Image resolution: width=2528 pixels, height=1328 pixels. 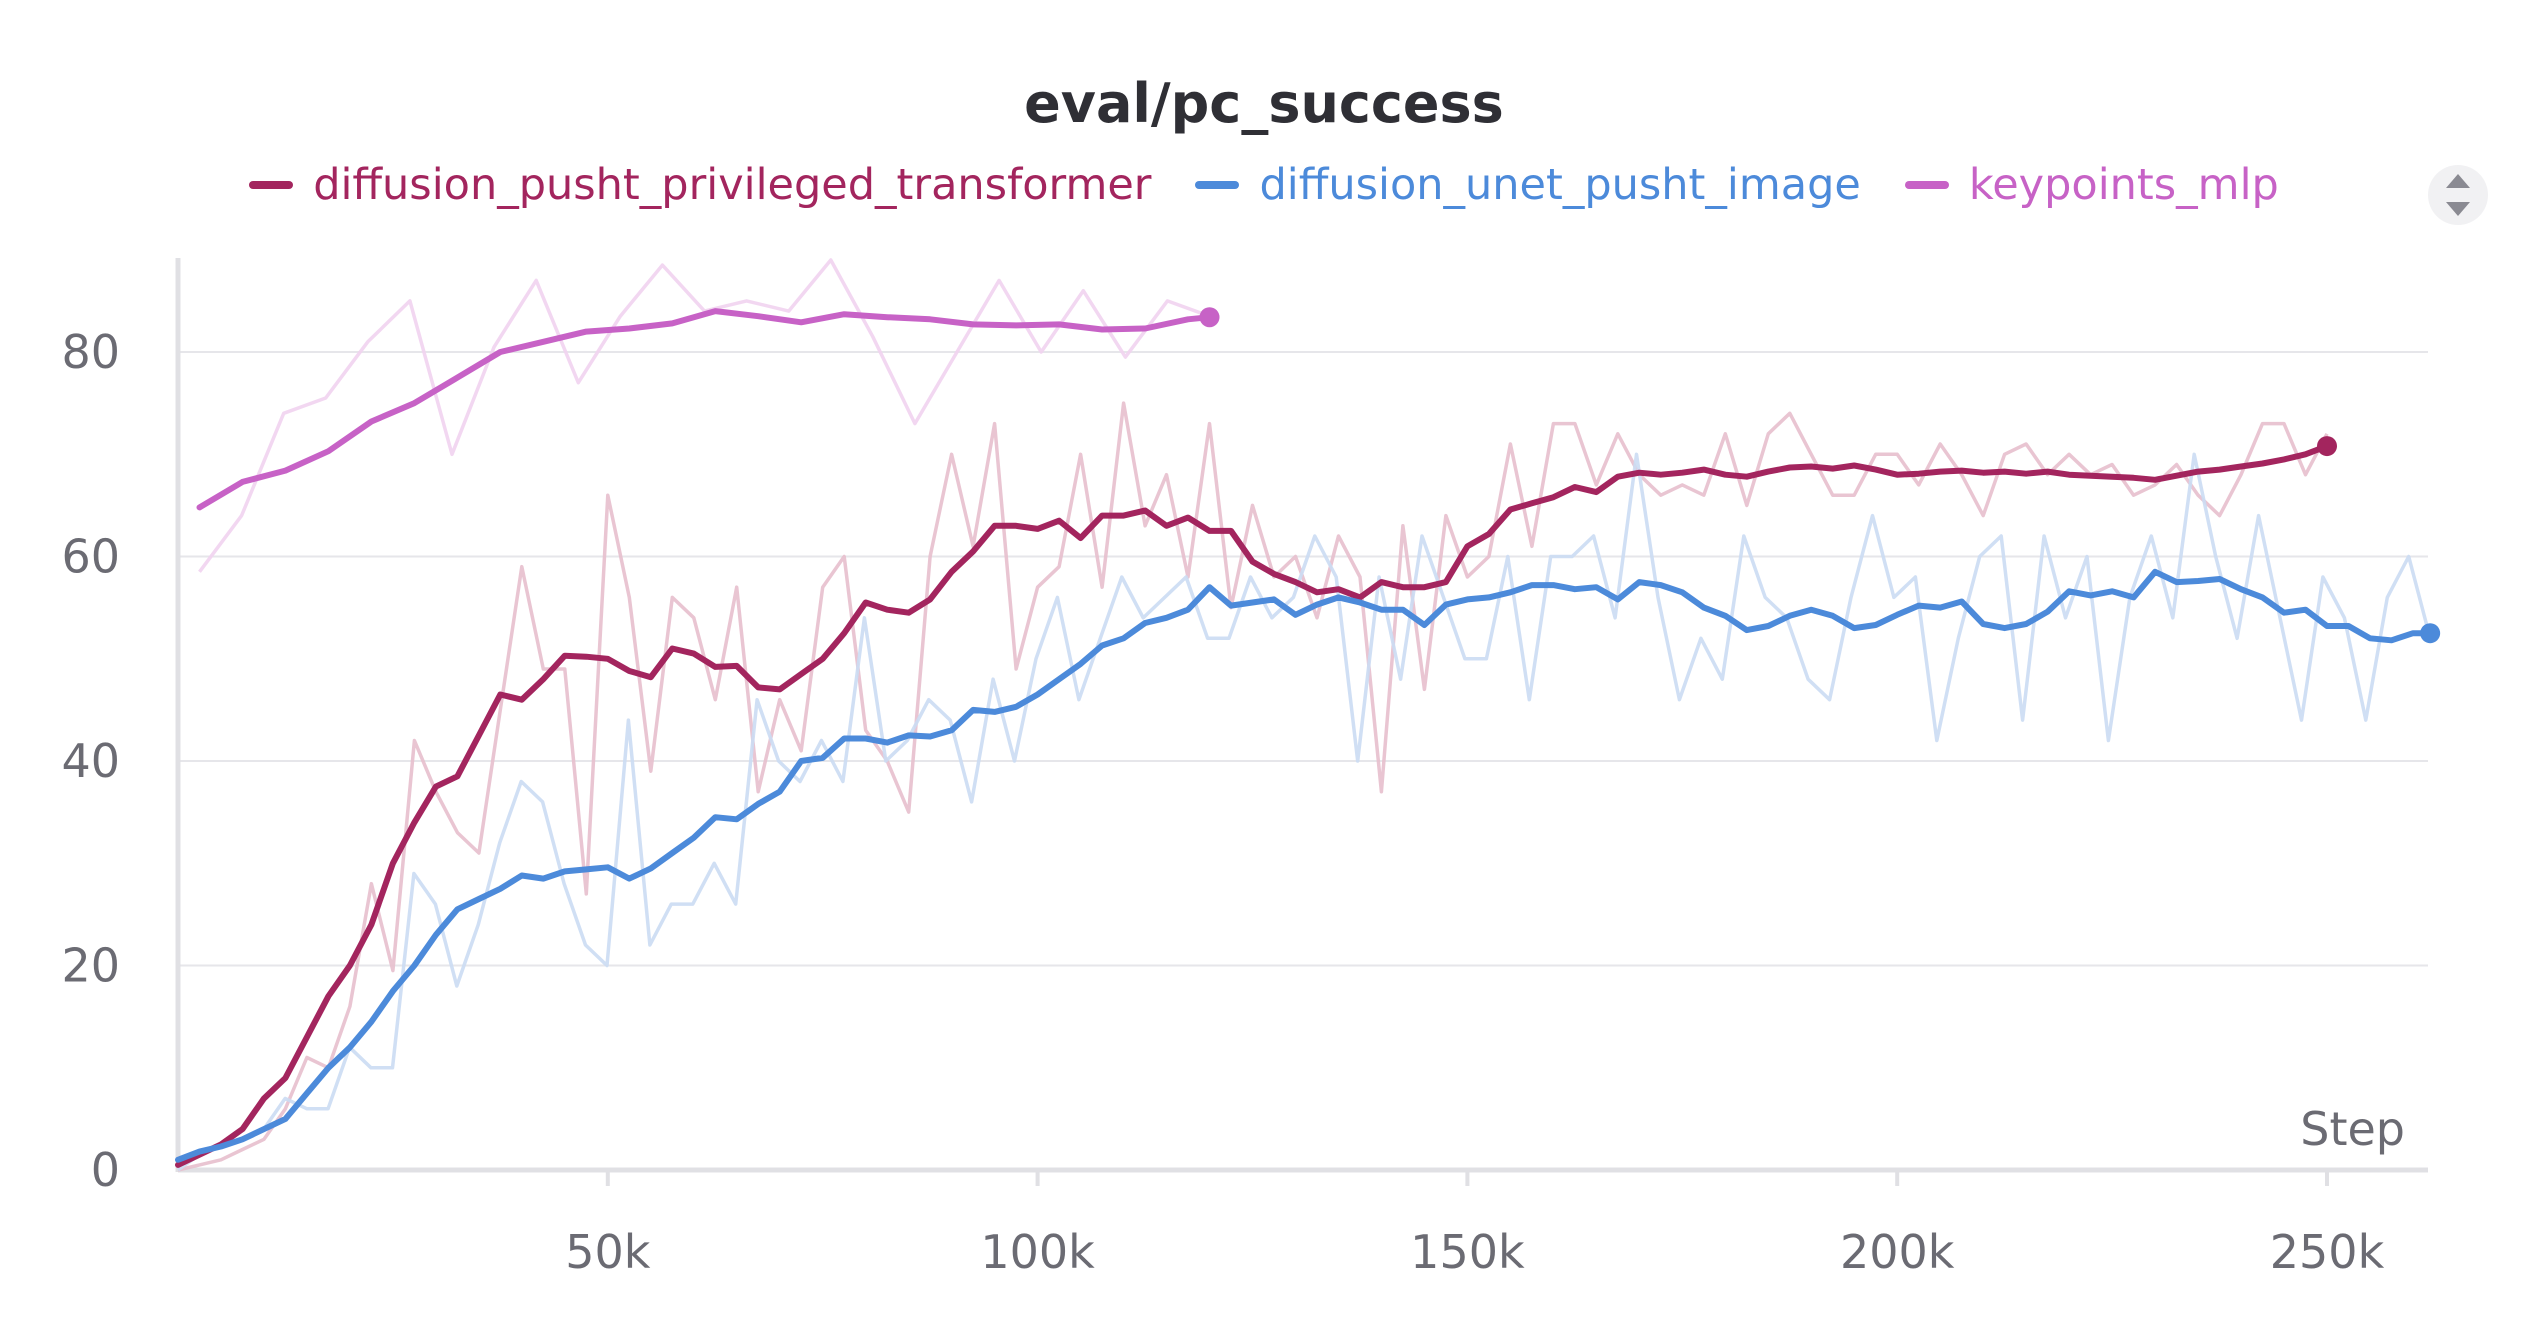 I want to click on y-tick-label: 80, so click(x=90, y=352).